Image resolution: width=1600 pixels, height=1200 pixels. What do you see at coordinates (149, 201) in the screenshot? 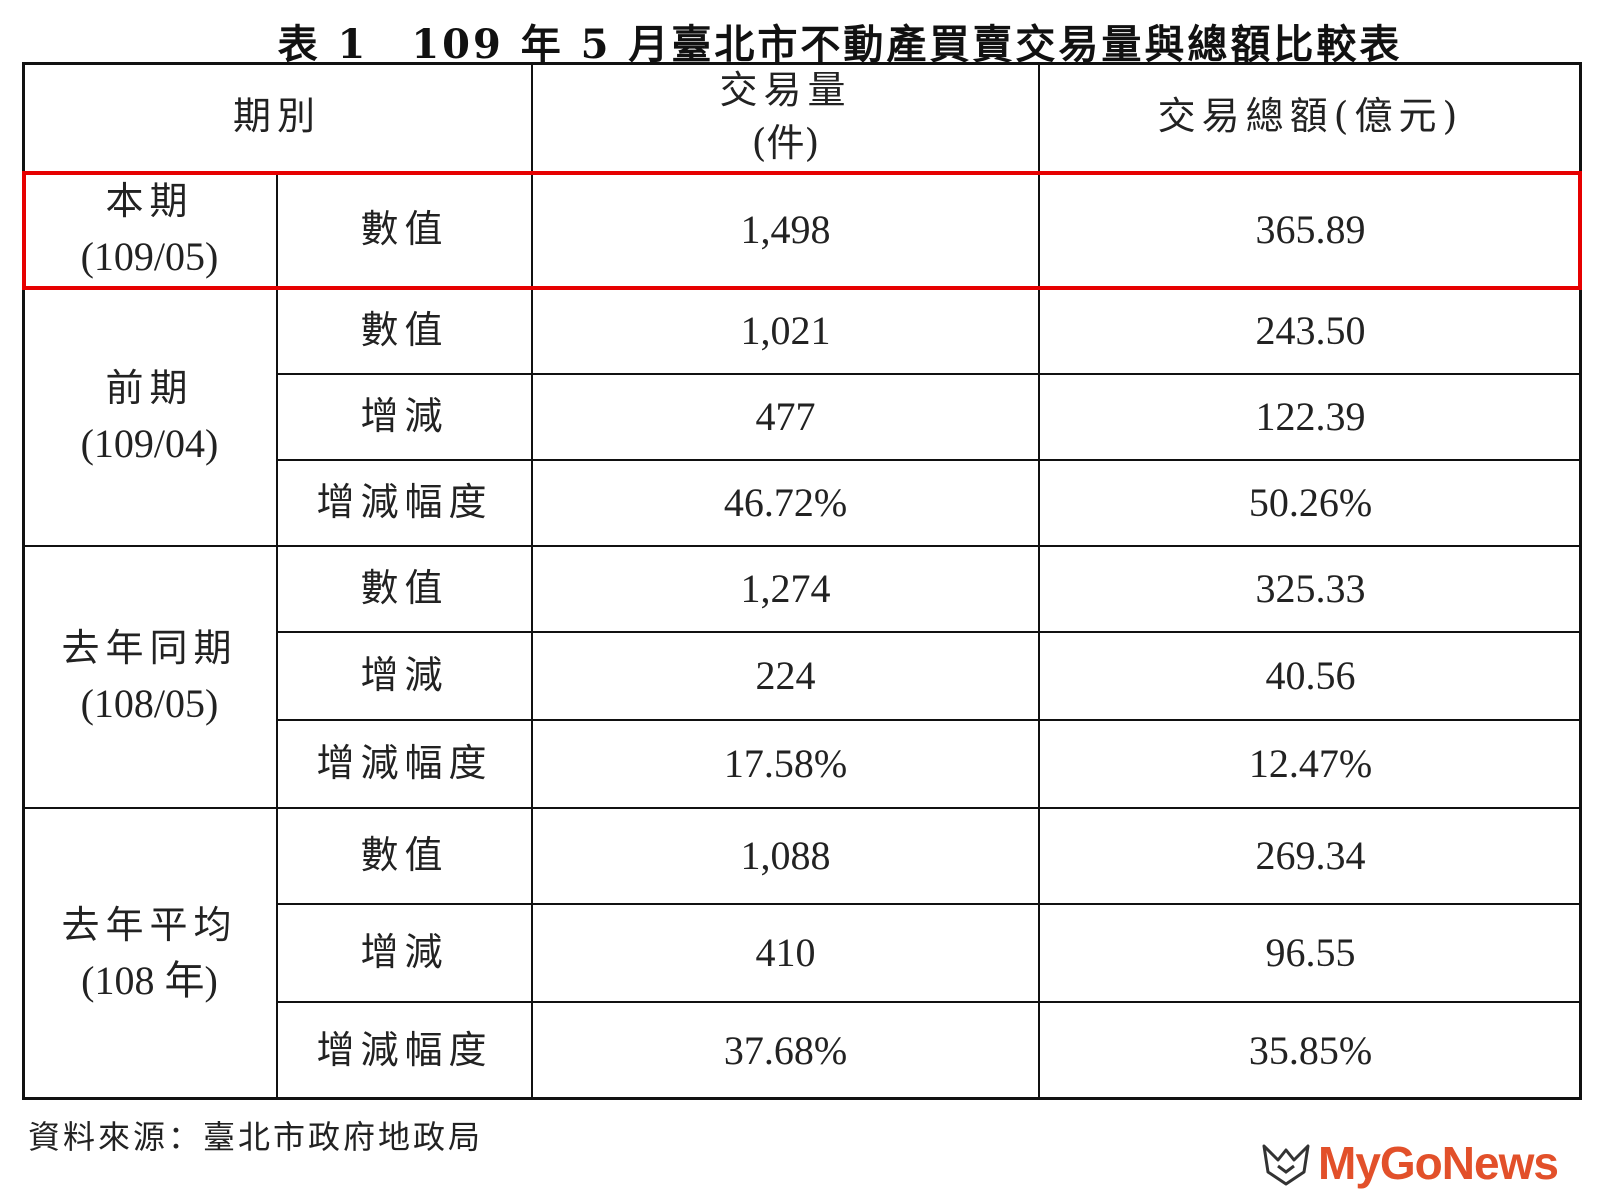
I see `group-label: 本期` at bounding box center [149, 201].